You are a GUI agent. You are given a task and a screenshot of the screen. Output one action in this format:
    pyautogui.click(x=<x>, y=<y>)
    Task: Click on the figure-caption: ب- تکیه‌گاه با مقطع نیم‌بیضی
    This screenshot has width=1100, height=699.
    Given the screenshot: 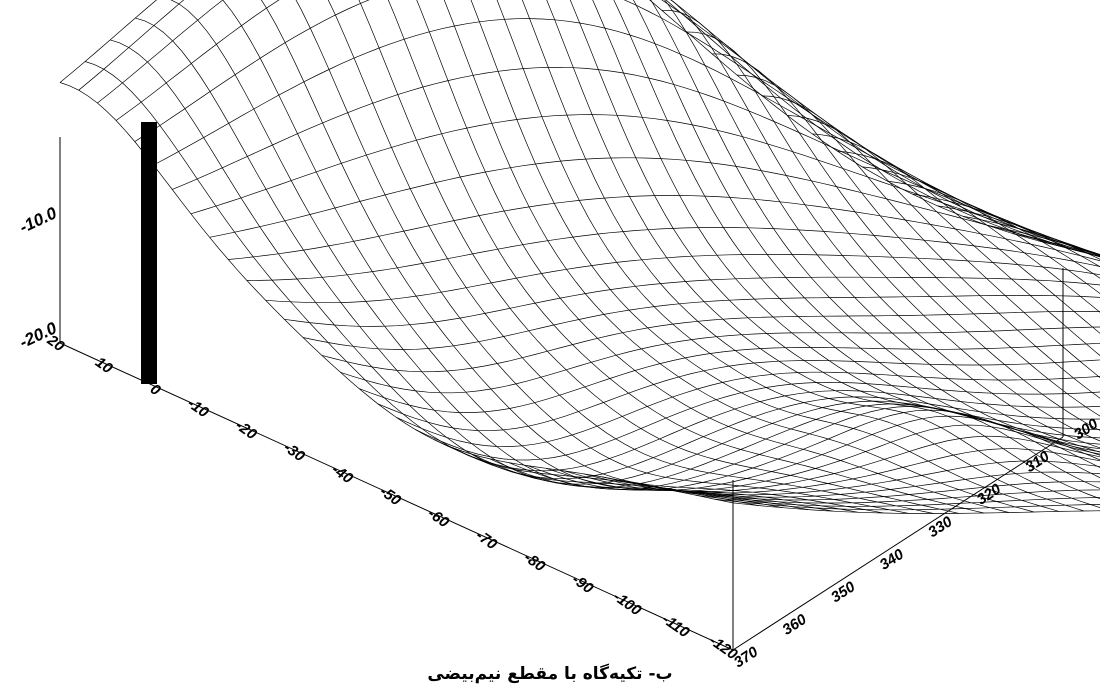 What is the action you would take?
    pyautogui.click(x=550, y=674)
    